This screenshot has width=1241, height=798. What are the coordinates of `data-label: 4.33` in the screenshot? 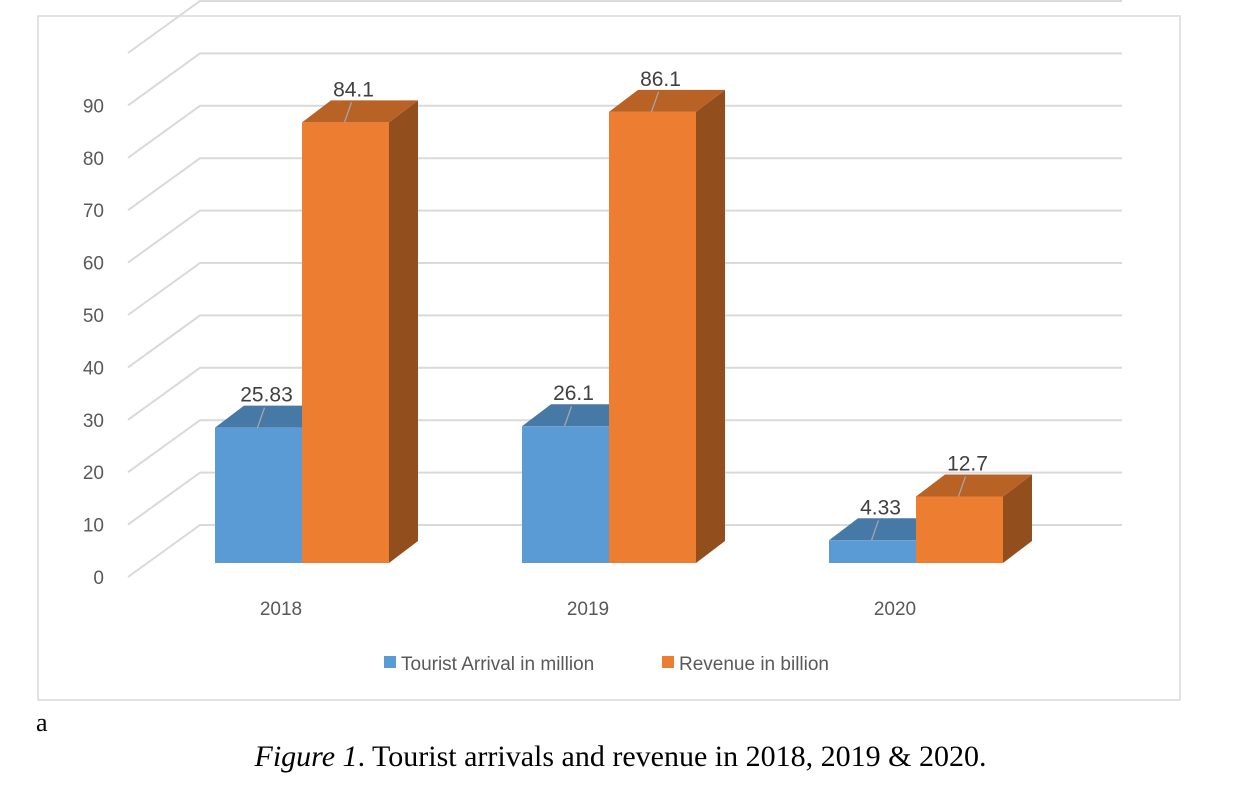 It's located at (880, 507).